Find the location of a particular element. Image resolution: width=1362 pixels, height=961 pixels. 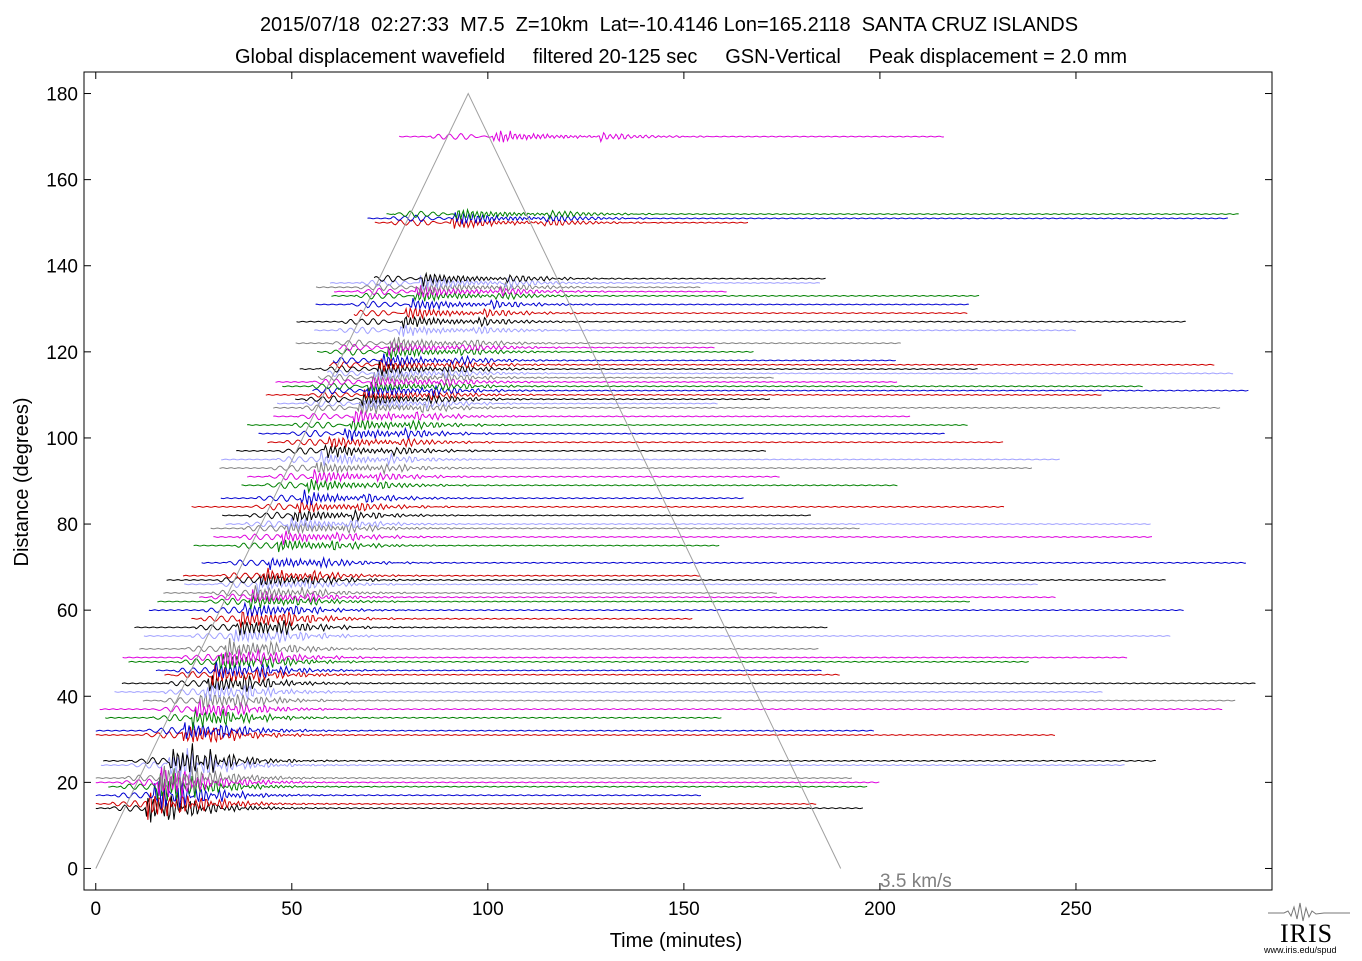

y-axis-label: Distance (degrees) is located at coordinates (22, 482).